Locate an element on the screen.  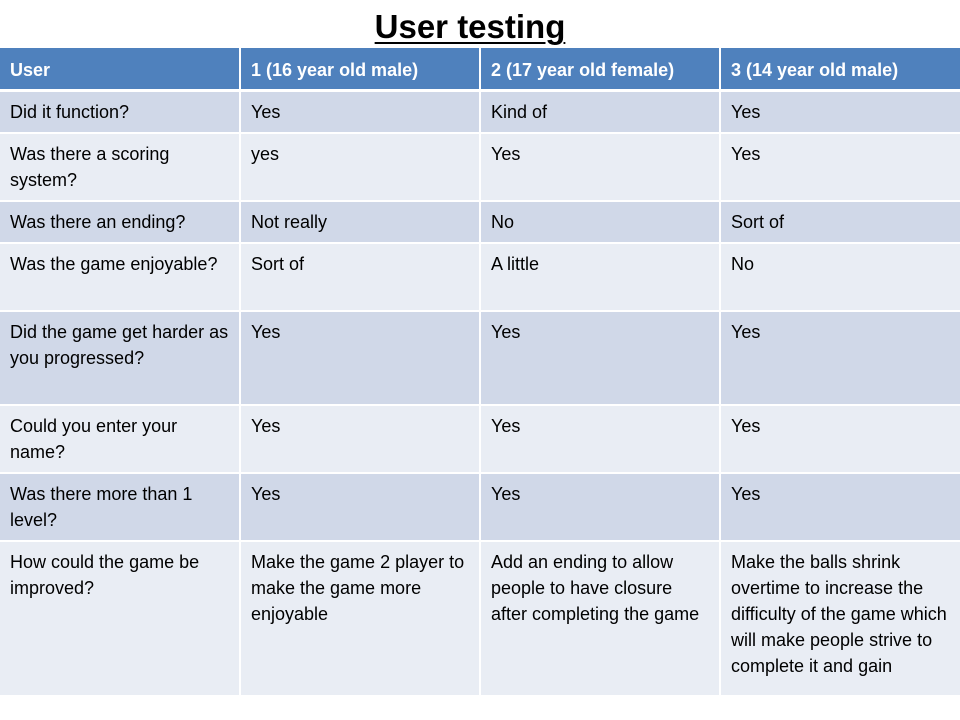
table-row: Could you enter your name? Yes Yes Yes is located at coordinates (480, 439).